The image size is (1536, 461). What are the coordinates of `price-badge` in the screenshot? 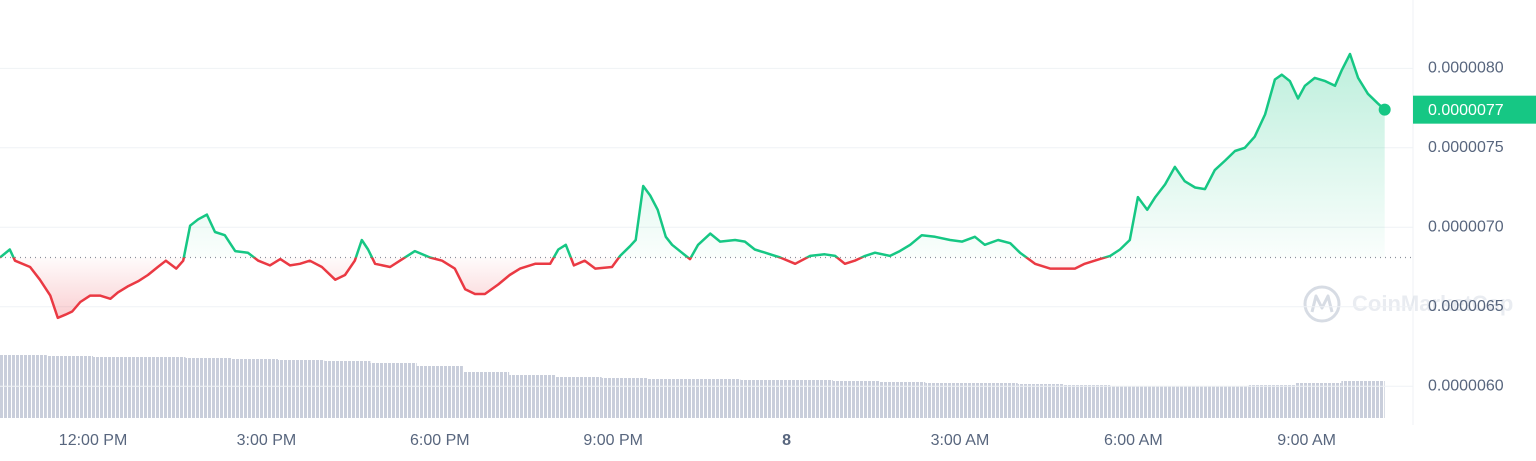 It's located at (1474, 109).